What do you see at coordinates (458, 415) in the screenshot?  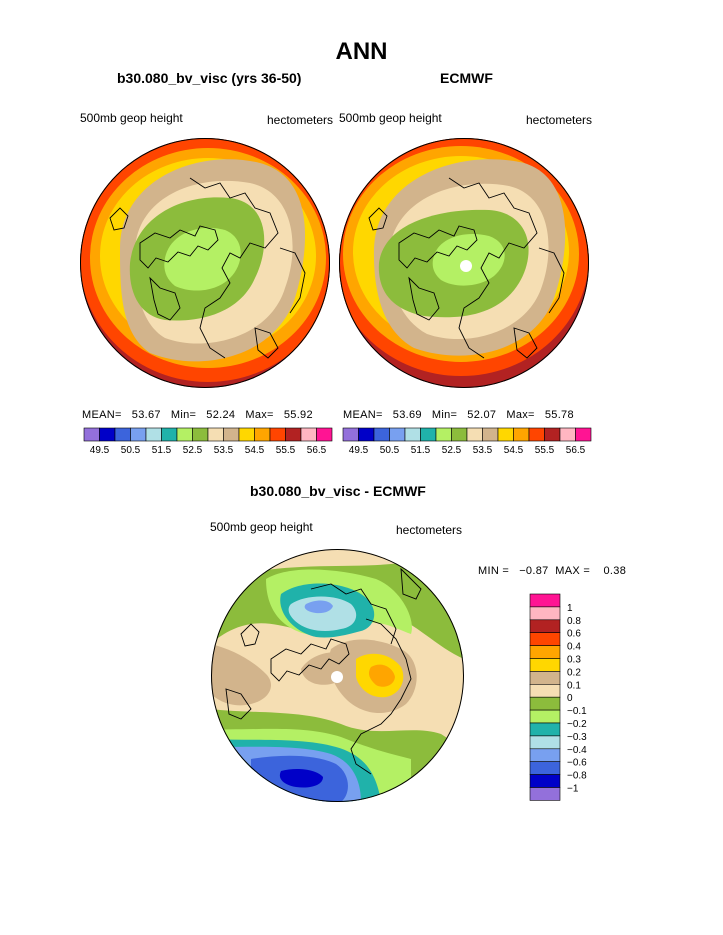 I see `panel-2-stats: MEAN= 53.69 Min= 52.07 Max= 55.78` at bounding box center [458, 415].